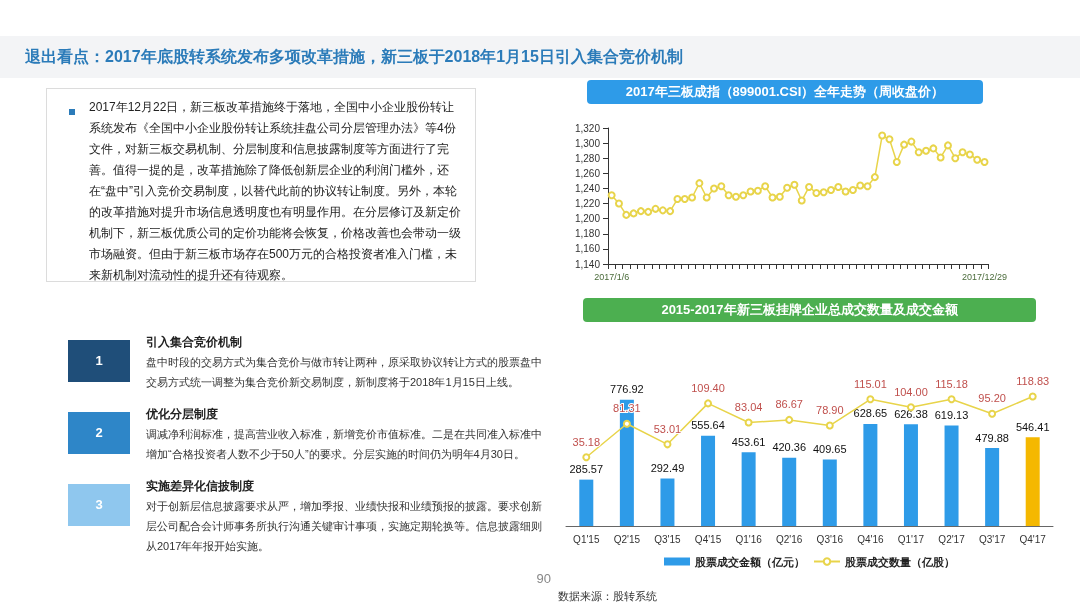  I want to click on x-tick-label: Q4'15, so click(708, 539).